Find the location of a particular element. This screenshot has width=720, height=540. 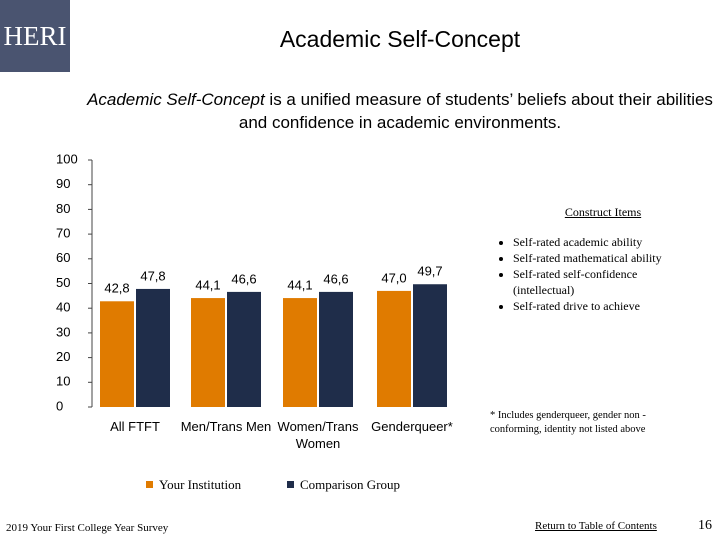

y-tick-label: 70 is located at coordinates (63, 233).